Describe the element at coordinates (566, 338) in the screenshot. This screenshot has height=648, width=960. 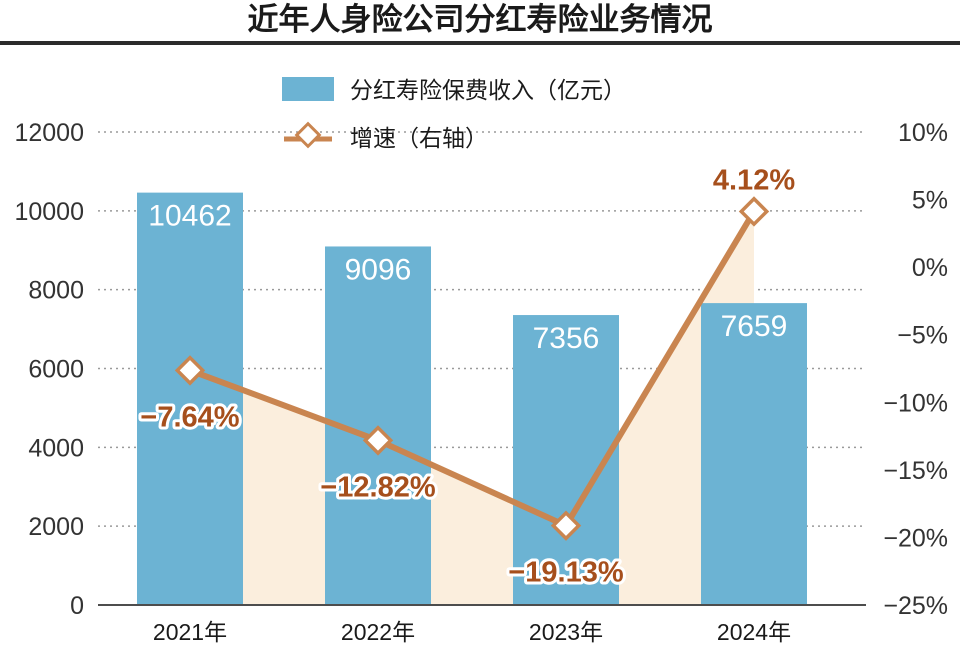
I see `bar-value-label: 7356` at that location.